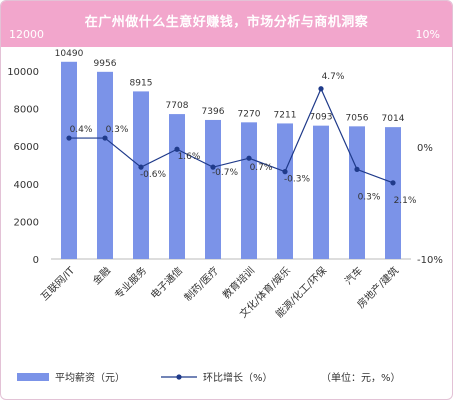 This screenshot has width=453, height=400. I want to click on growth-value-label: 4.7%, so click(333, 77).